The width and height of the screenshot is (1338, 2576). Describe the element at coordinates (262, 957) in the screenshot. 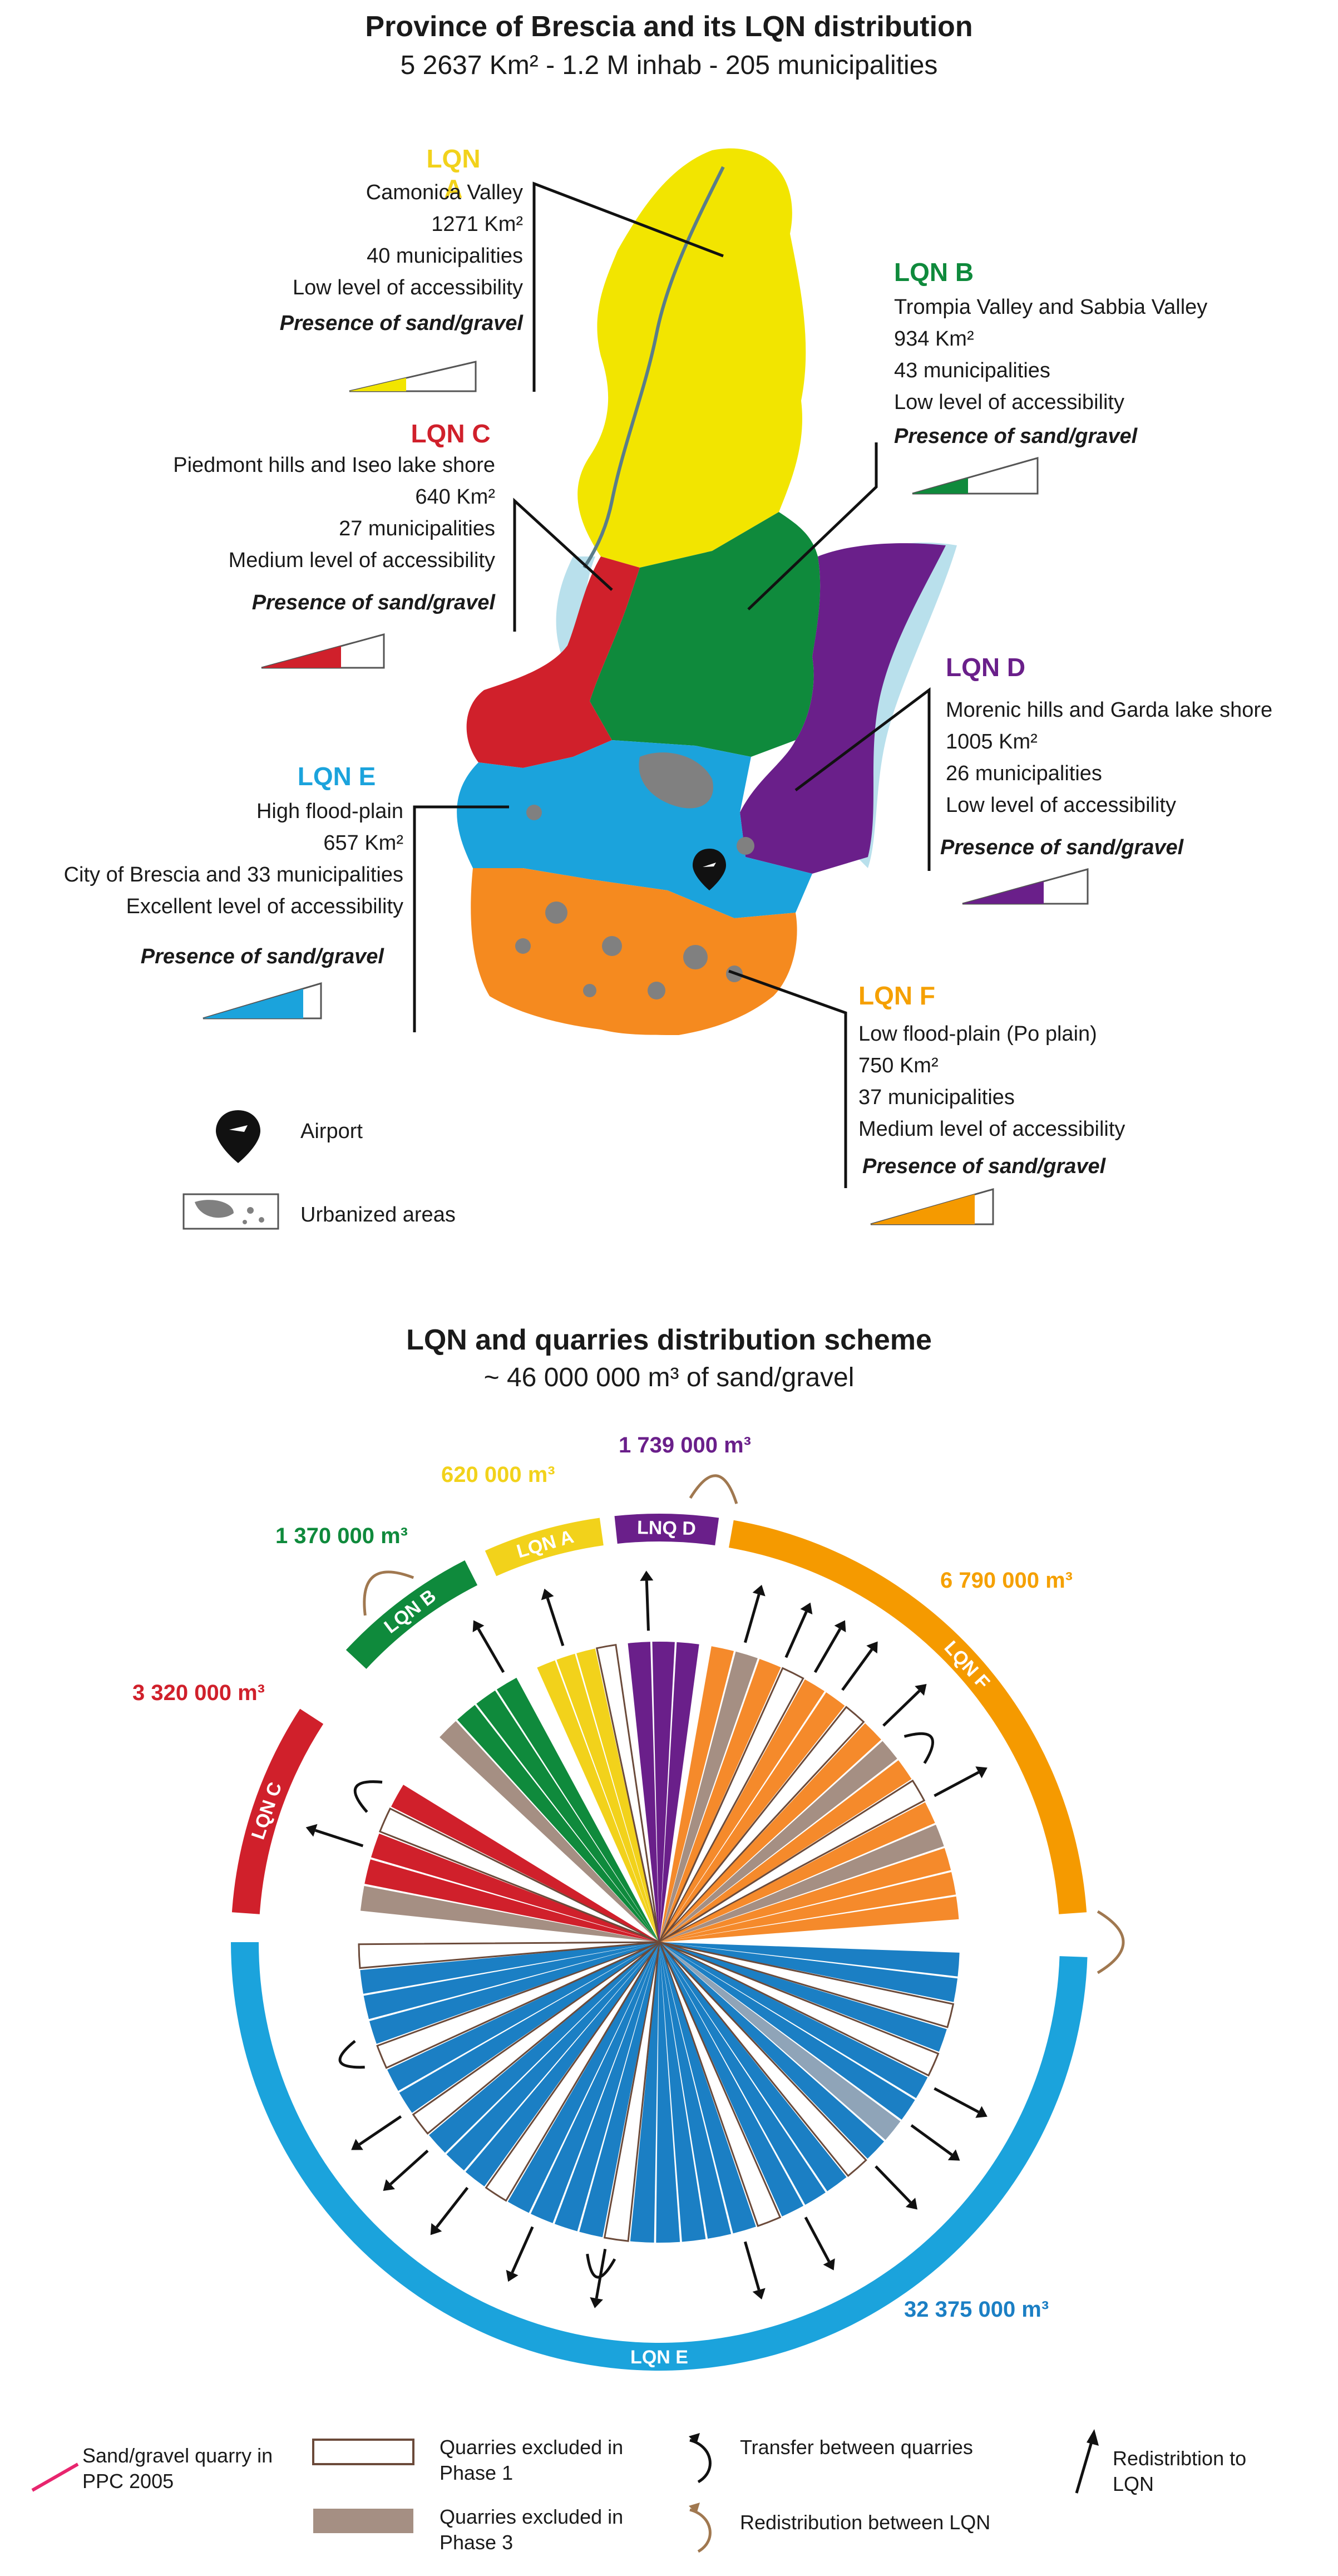

I see `lqn-e-presence: Presence of sand/gravel` at that location.